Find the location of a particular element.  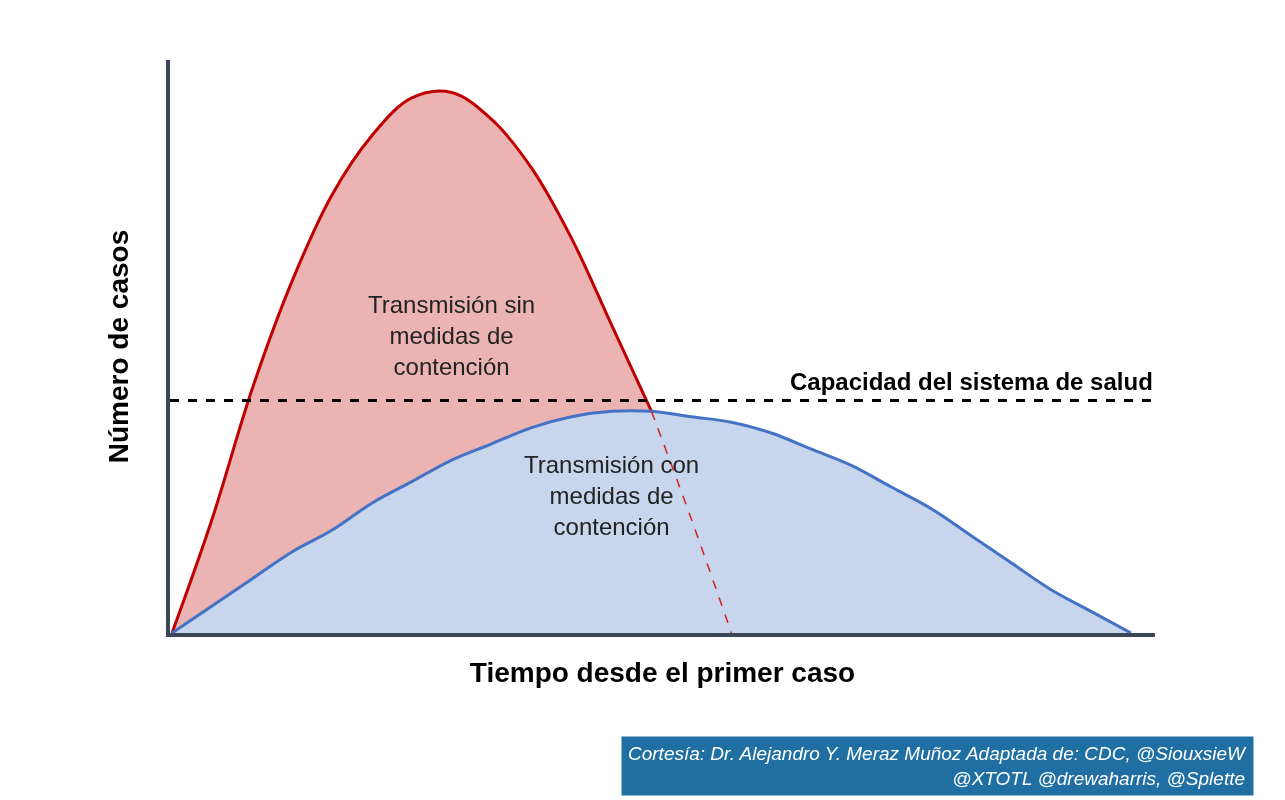

text: Cortesía: Dr. Alejandro Y. Meraz Muñoz Adaptada de: CDC, @SiouxsieW @XTOTL @drewaharris, @Splette is located at coordinates (938, 766).